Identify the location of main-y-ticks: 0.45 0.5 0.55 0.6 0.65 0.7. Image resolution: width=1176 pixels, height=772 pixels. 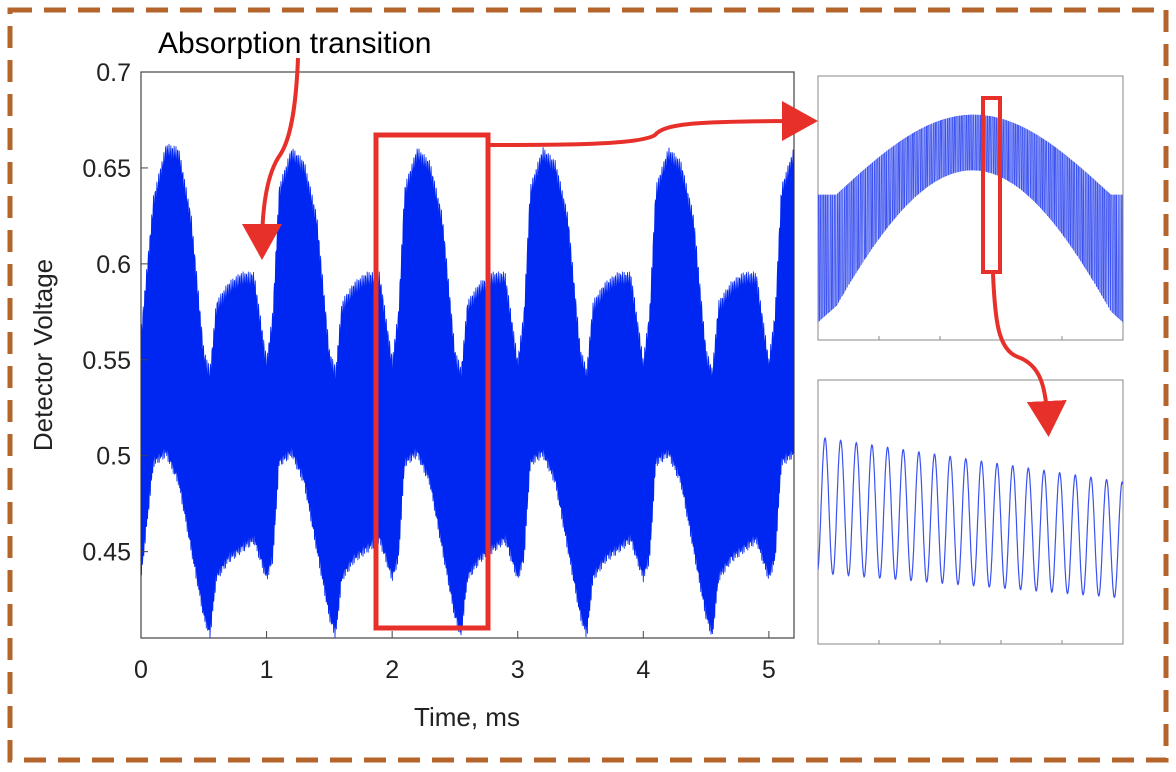
(115, 313).